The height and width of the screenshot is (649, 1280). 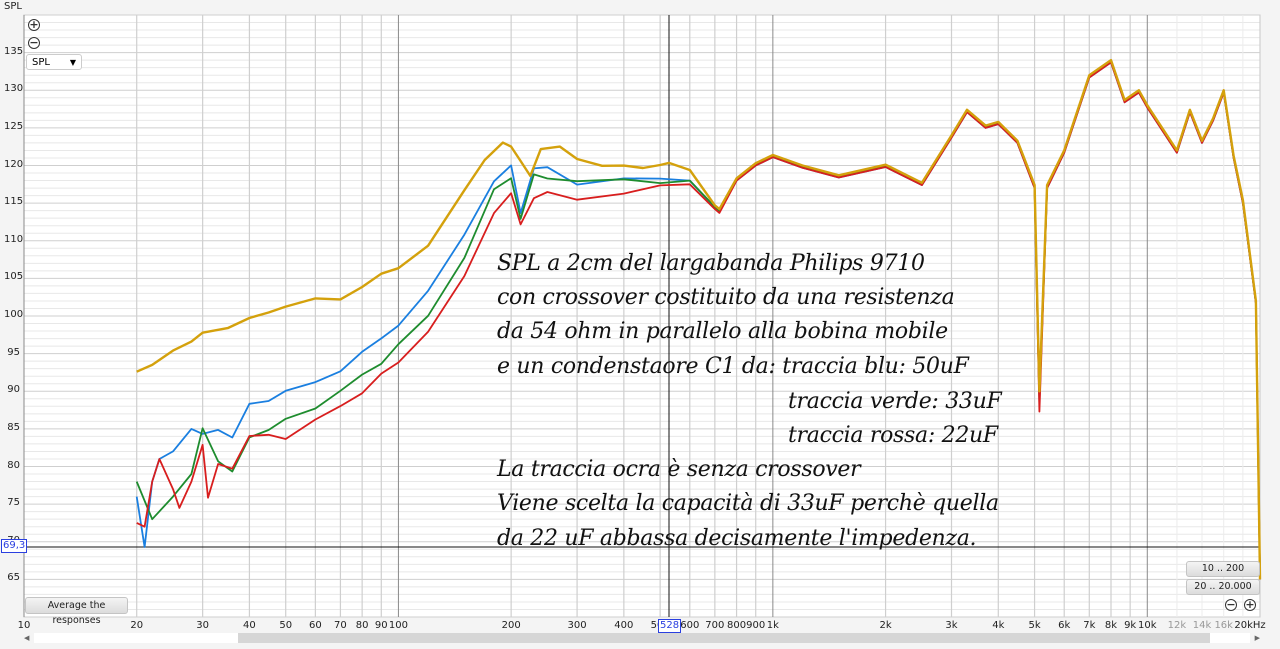 I want to click on annotation-line: La traccia ocra è senza crossover, so click(x=679, y=469).